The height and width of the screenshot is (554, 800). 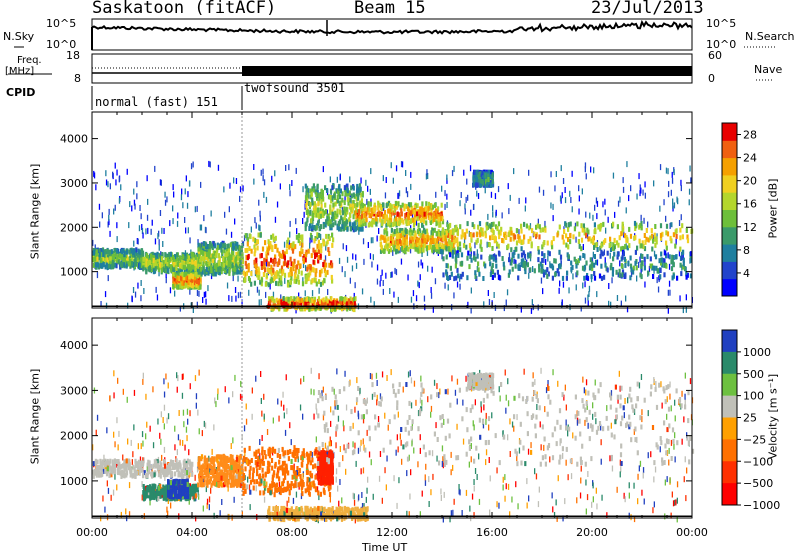 What do you see at coordinates (647, 9) in the screenshot?
I see `date-label: 23/Jul/2013` at bounding box center [647, 9].